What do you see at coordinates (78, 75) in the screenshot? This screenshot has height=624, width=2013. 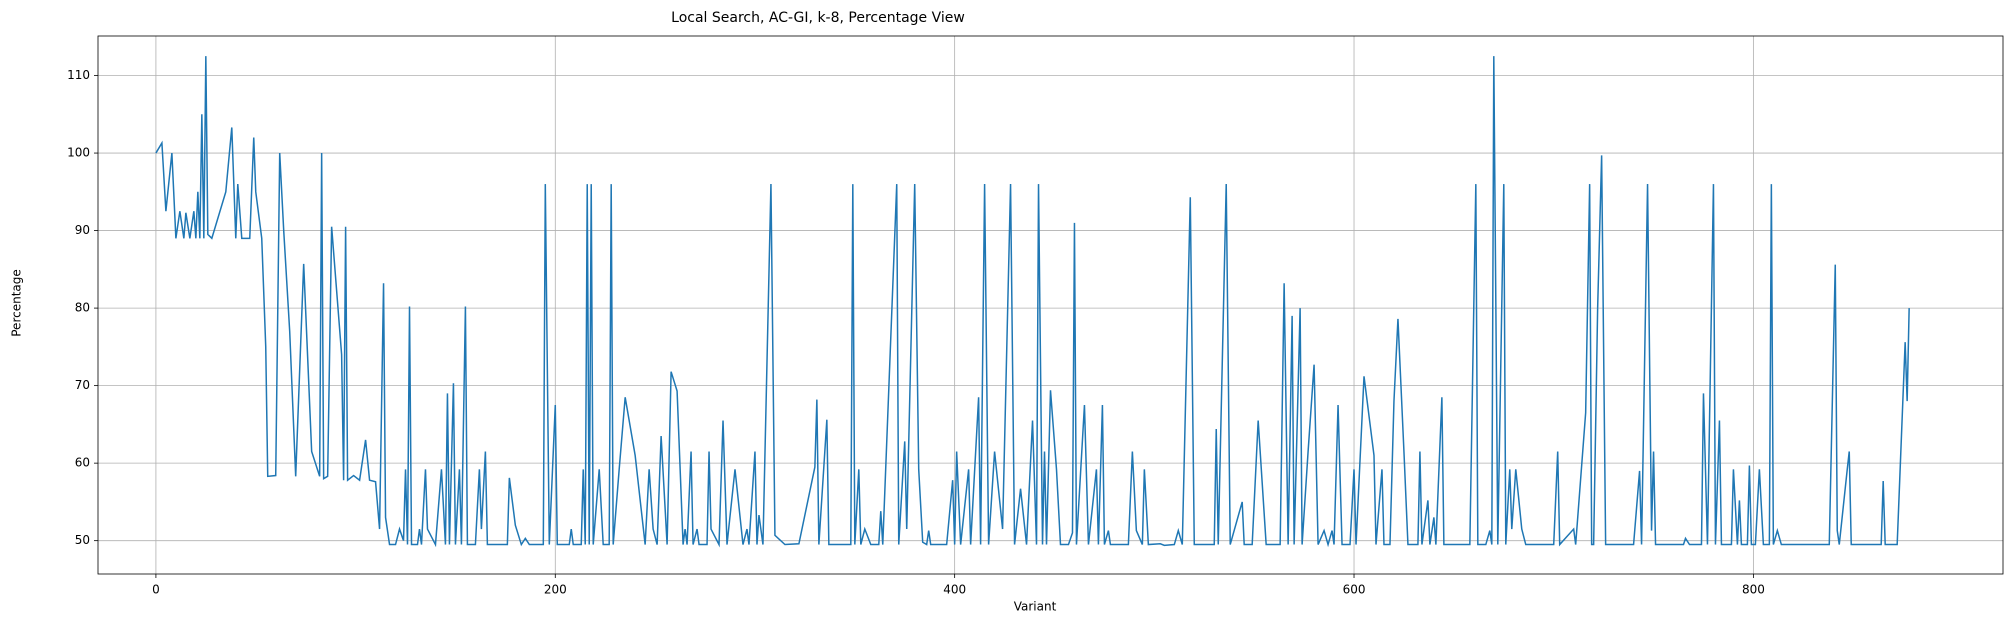 I see `y-tick-label: 110` at bounding box center [78, 75].